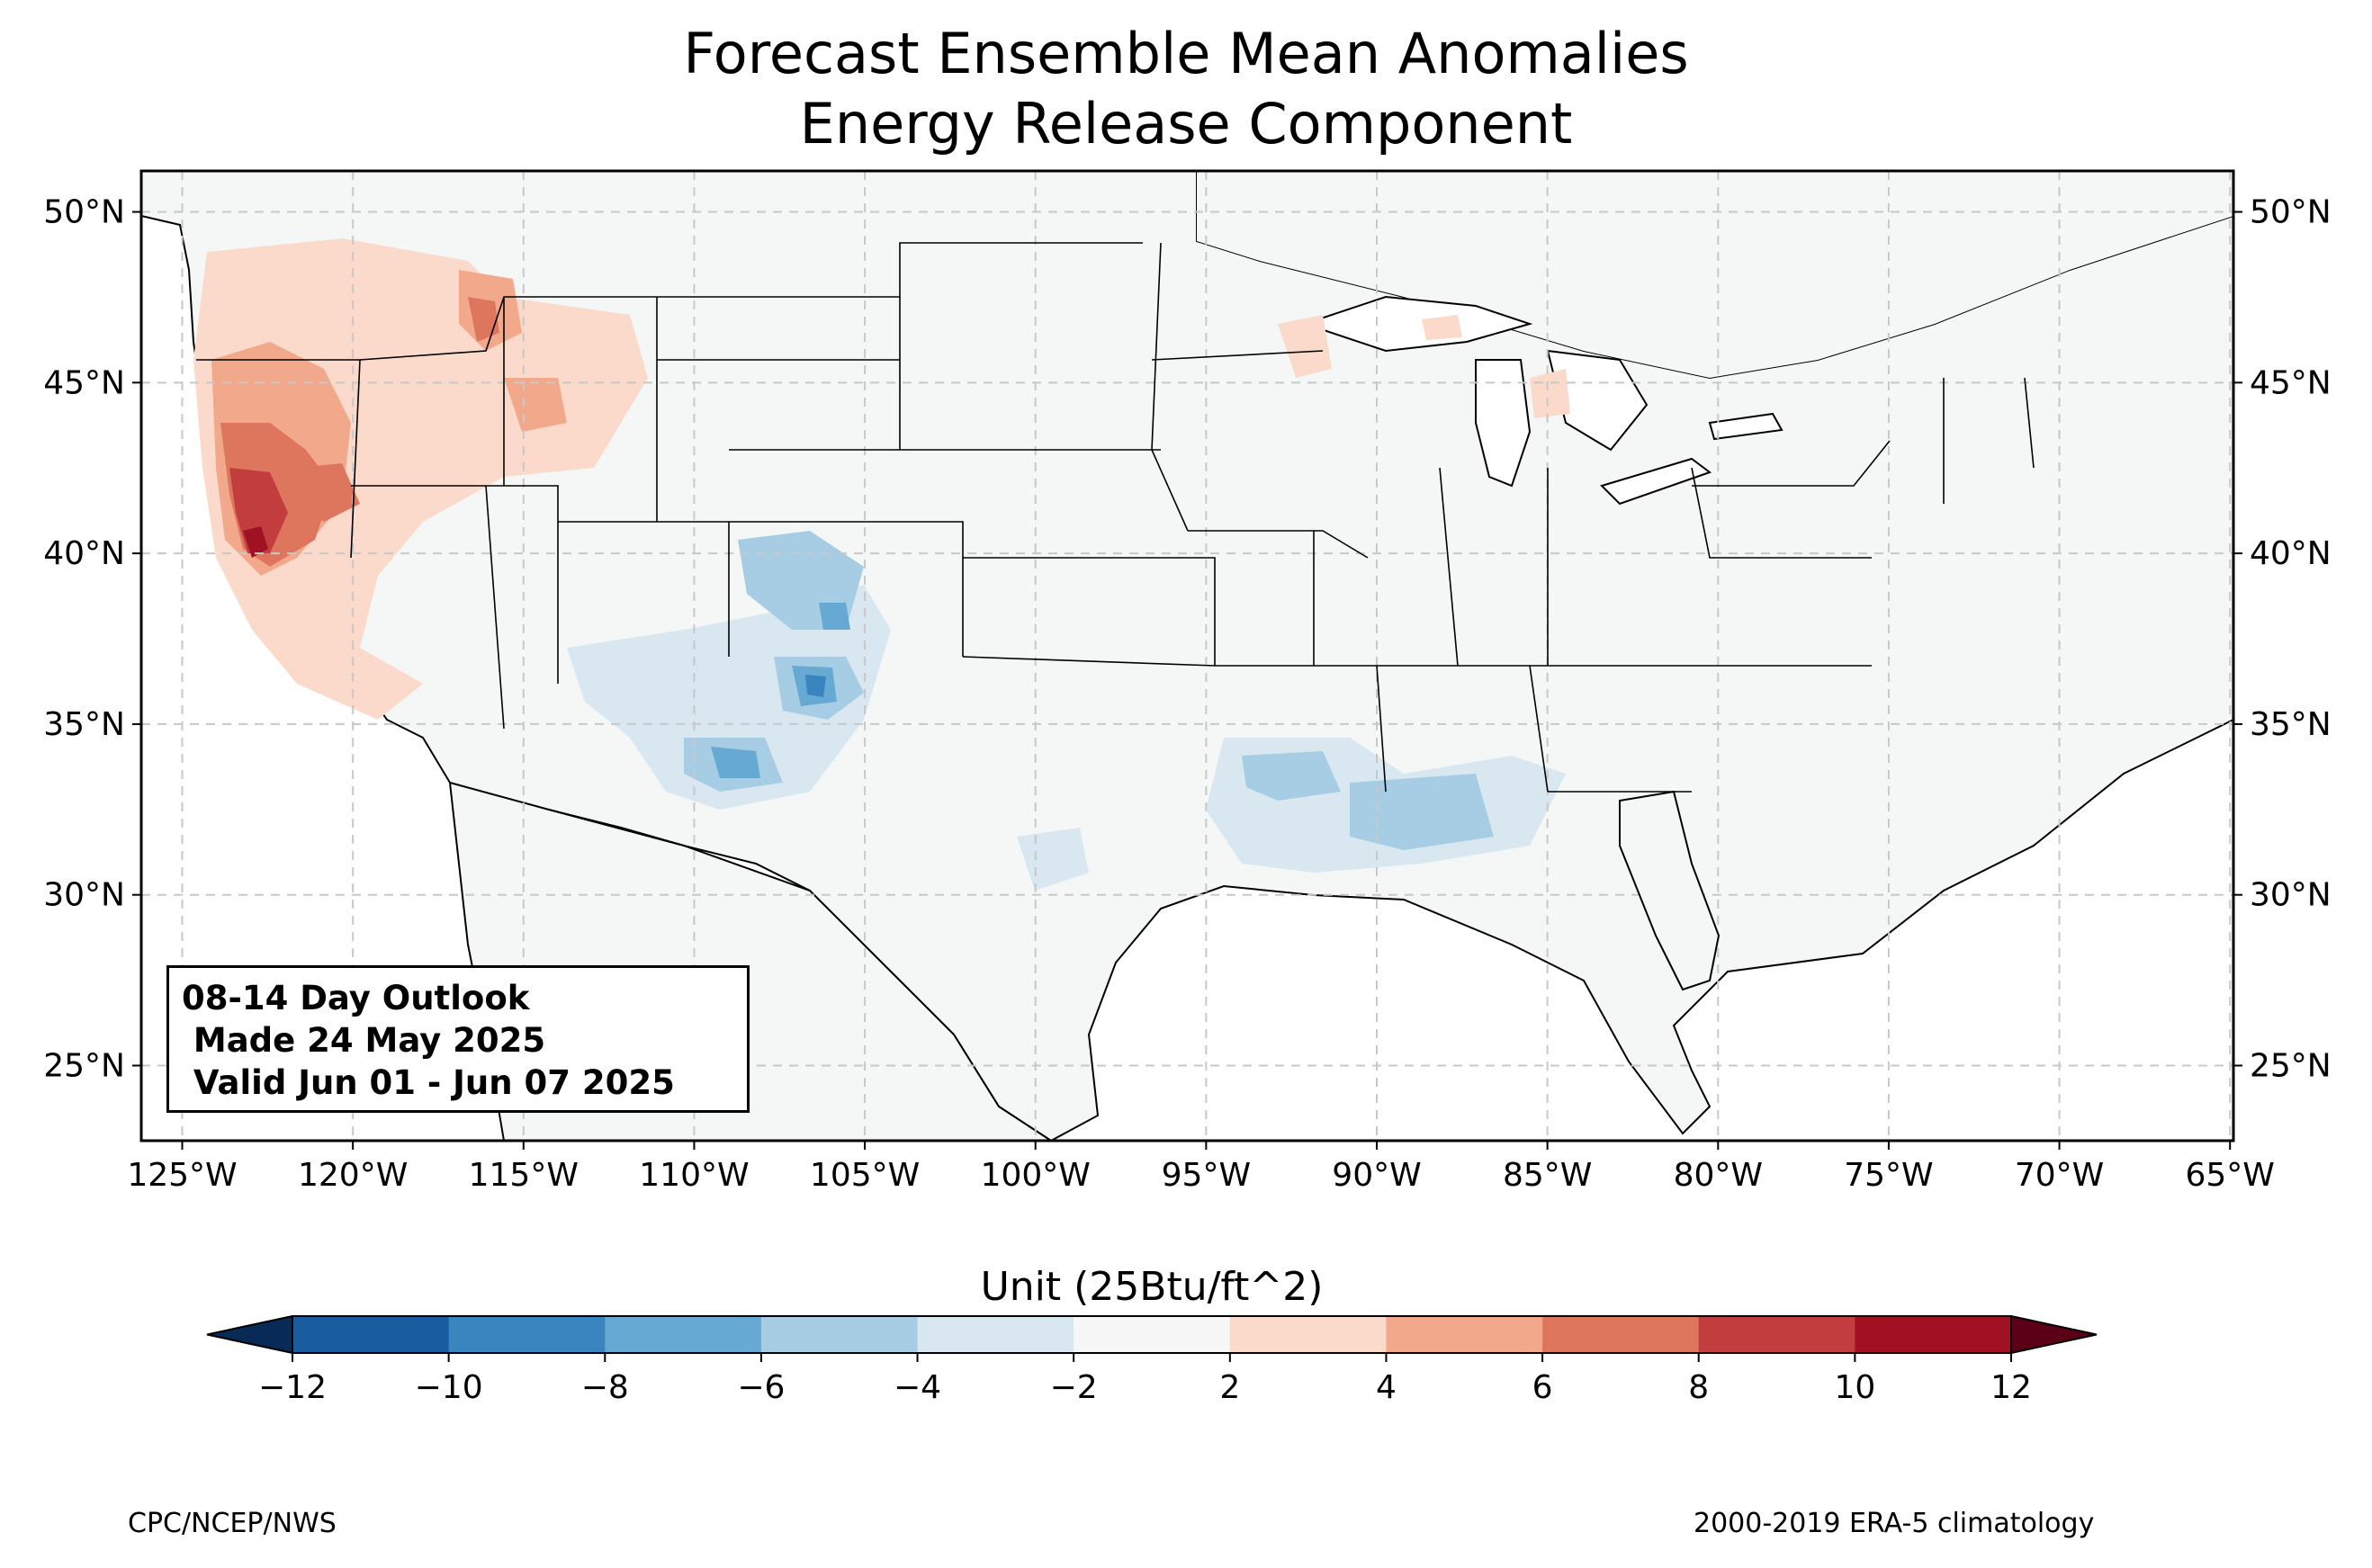  I want to click on source-credit: CPC/NCEP/NWS, so click(232, 1523).